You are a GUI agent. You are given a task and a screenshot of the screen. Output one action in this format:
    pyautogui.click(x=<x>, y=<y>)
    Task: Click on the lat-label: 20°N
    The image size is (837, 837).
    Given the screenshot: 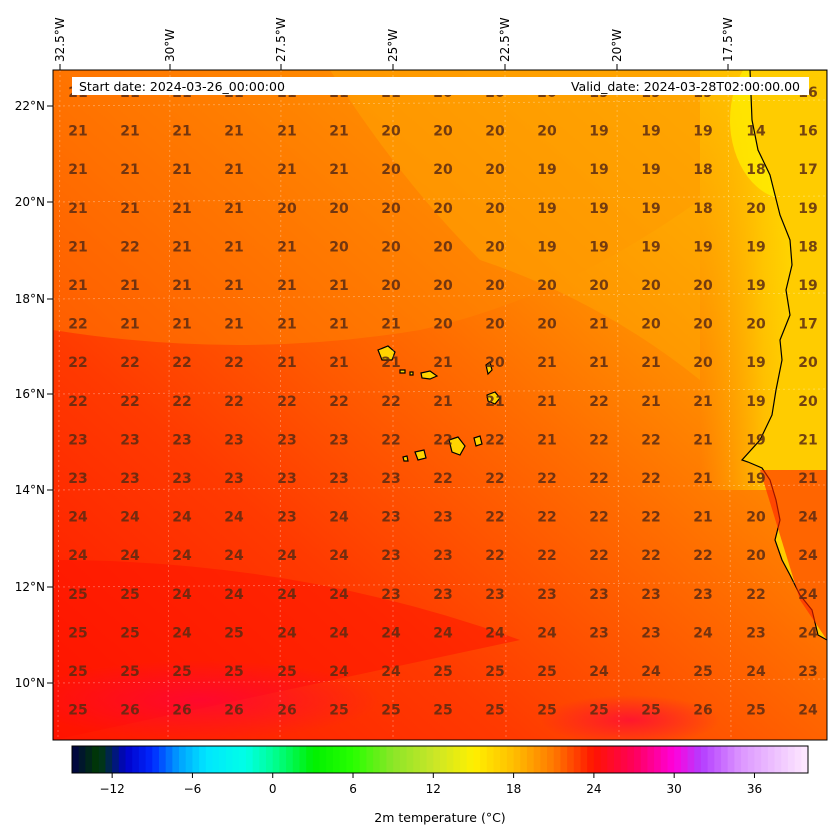 What is the action you would take?
    pyautogui.click(x=30, y=202)
    